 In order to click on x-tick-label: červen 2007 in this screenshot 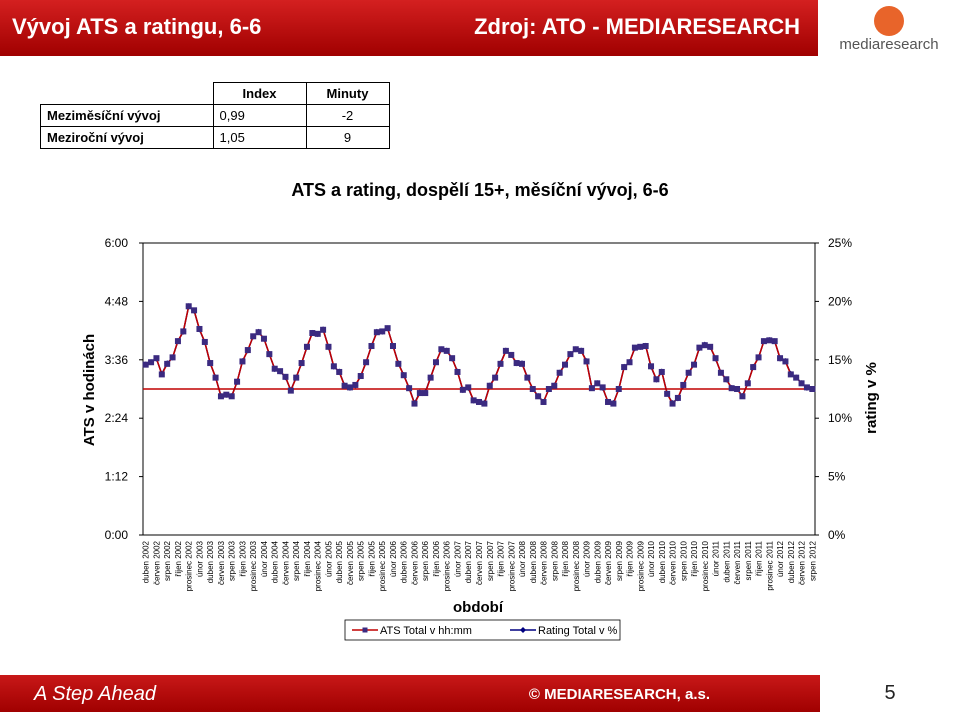, I will do `click(479, 562)`.